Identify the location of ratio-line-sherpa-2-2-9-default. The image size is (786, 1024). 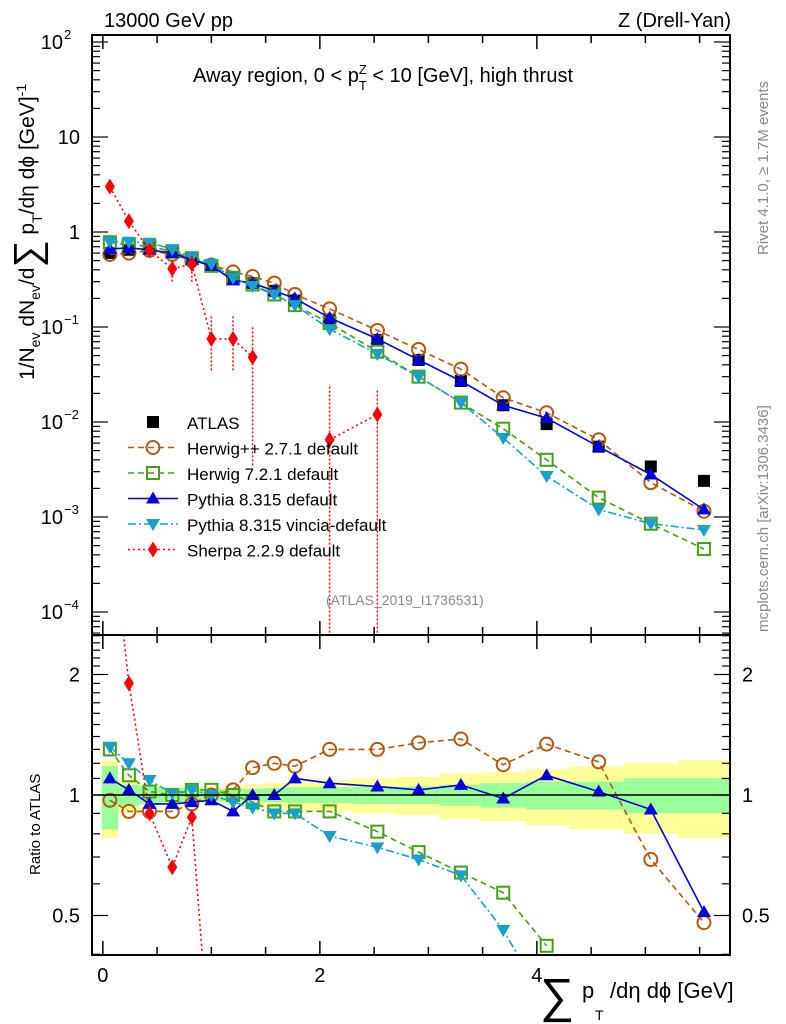
(163, 795).